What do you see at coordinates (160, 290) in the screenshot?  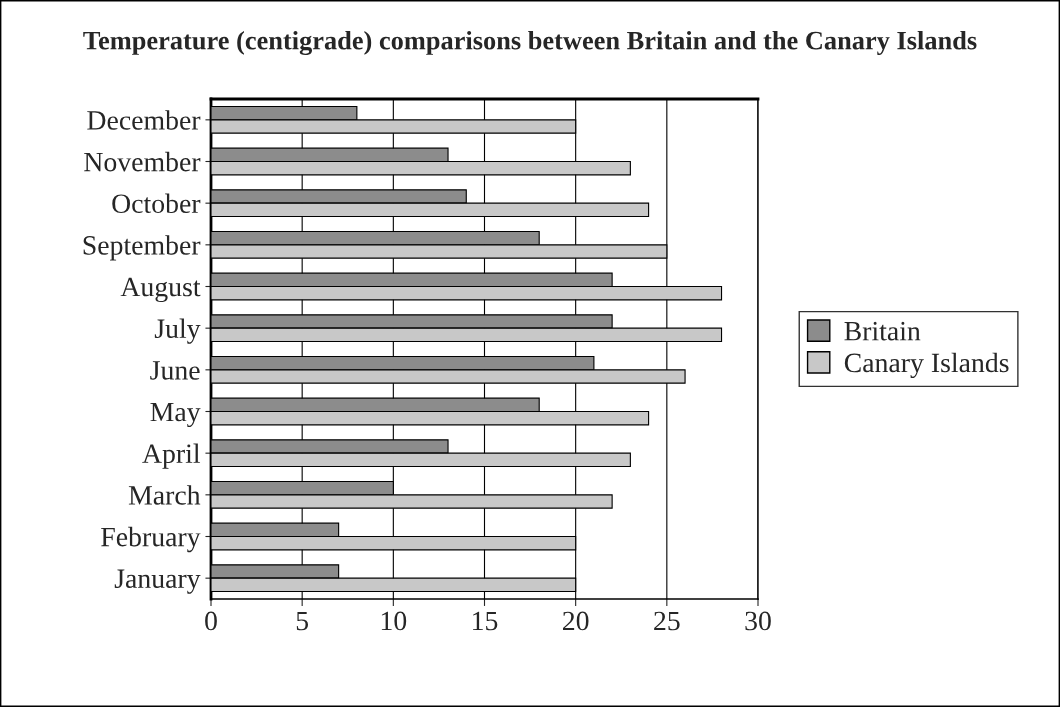 I see `y-tick-label: August` at bounding box center [160, 290].